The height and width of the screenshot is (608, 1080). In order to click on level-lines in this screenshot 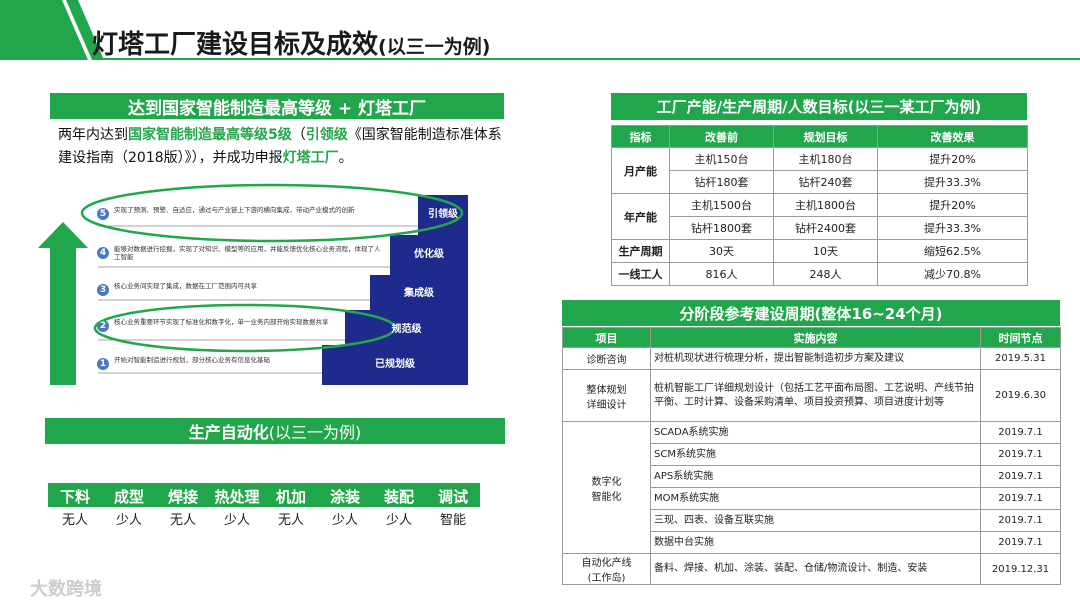, I will do `click(258, 299)`.